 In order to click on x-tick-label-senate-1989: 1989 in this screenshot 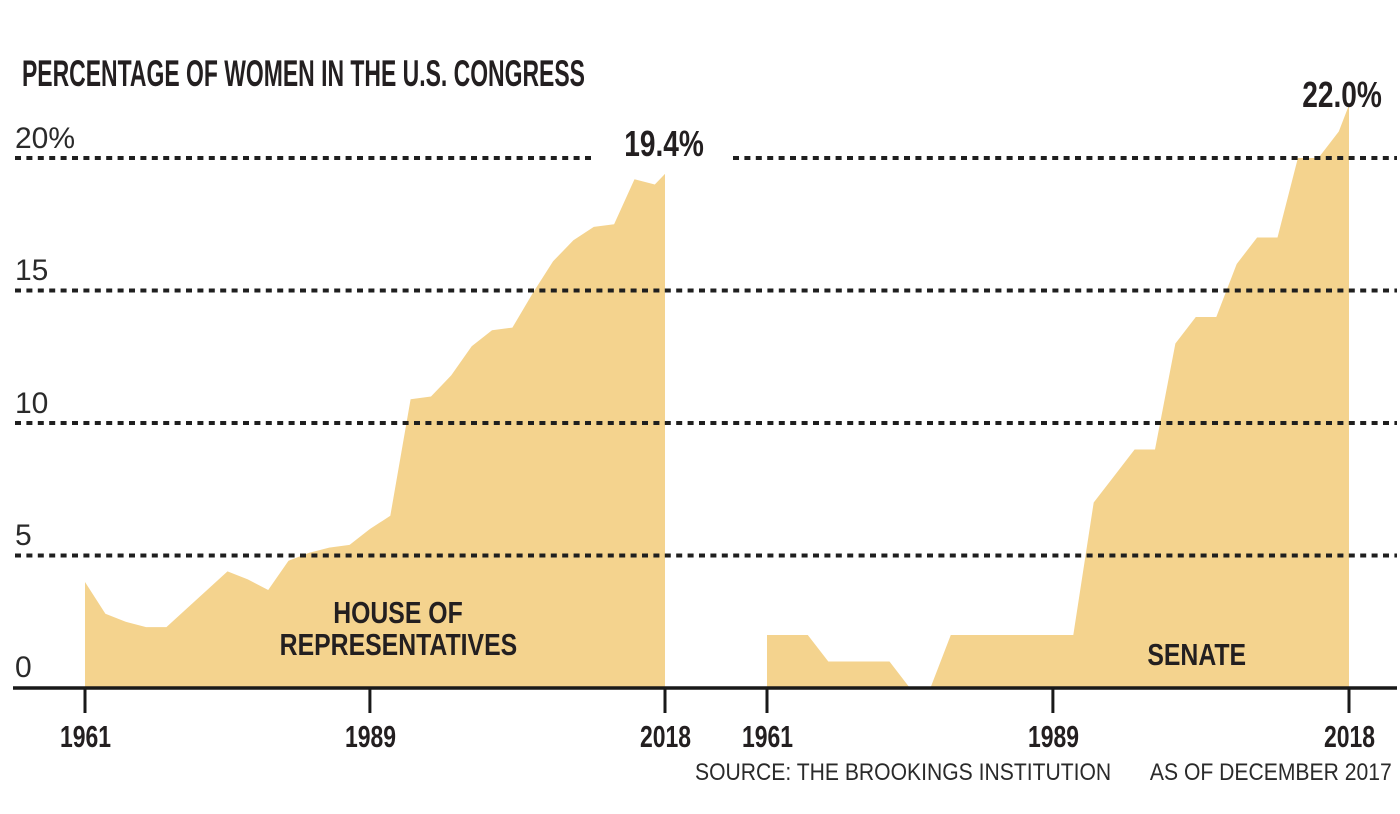, I will do `click(1053, 736)`.